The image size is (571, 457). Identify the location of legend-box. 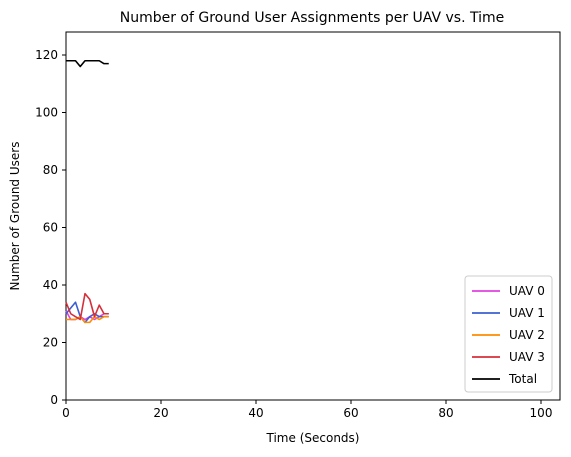
(508, 334).